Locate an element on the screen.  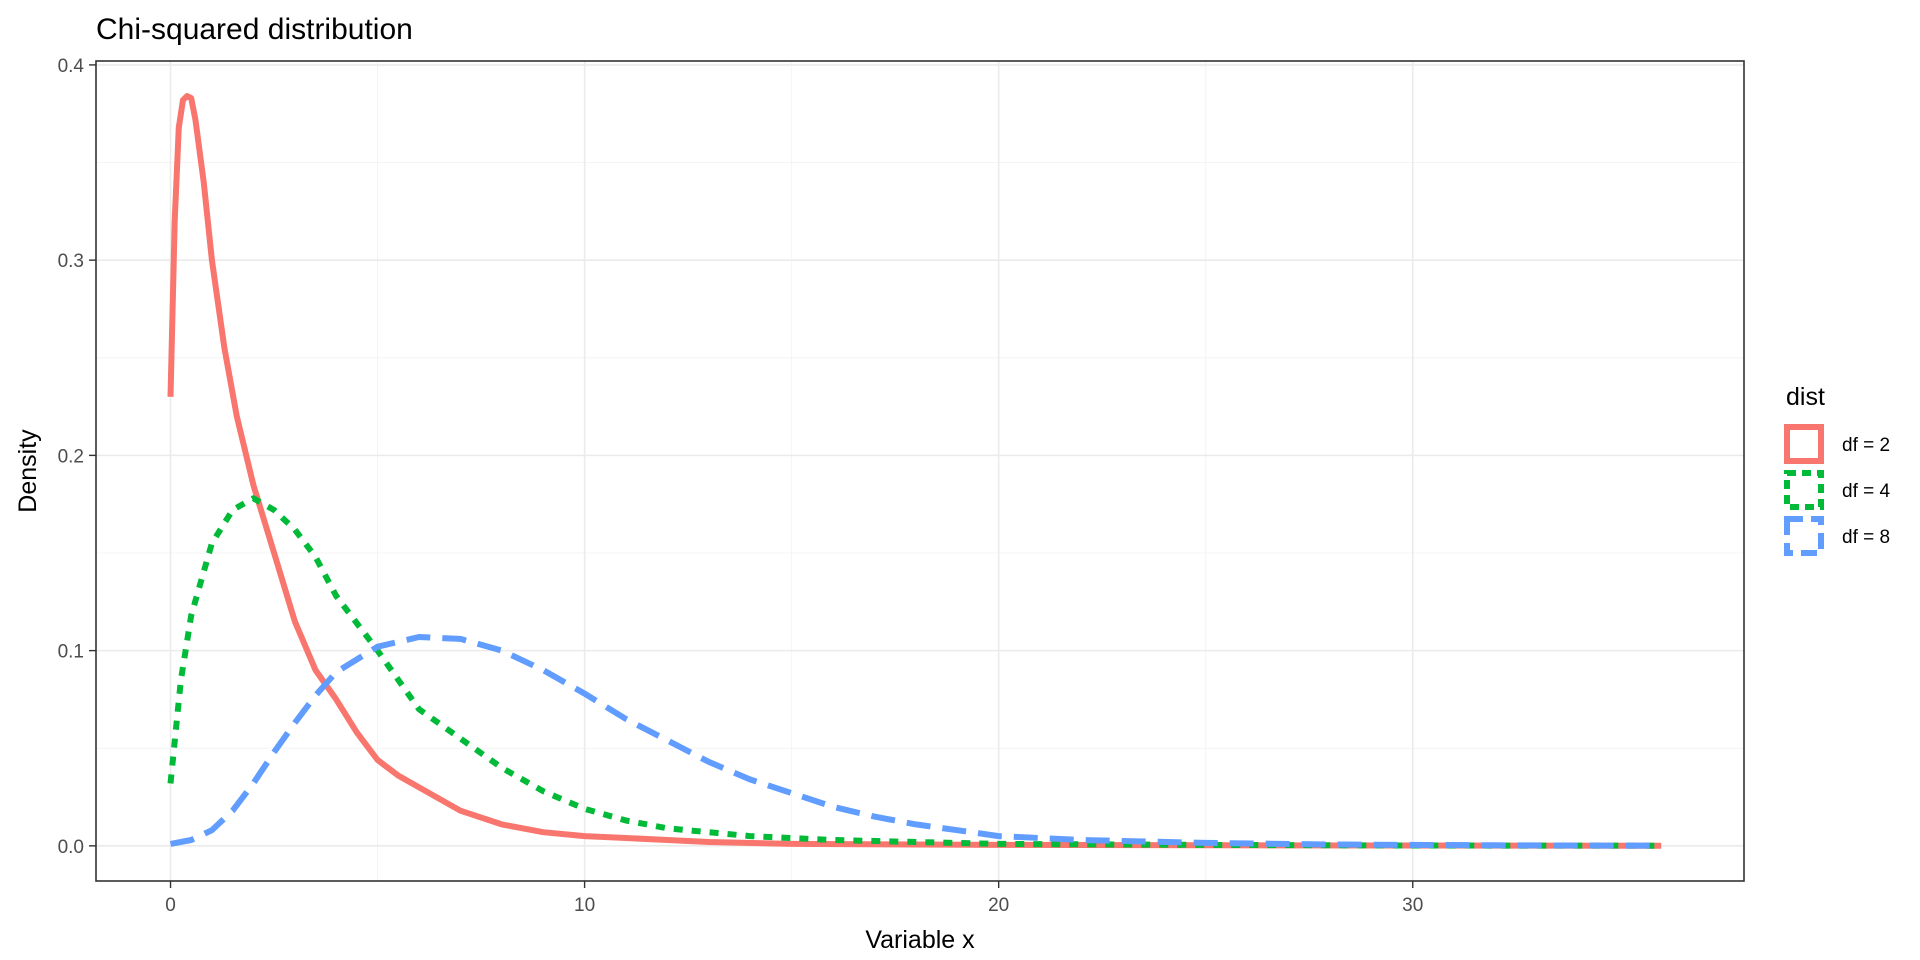
legend-label-3: df = 8 is located at coordinates (1866, 537).